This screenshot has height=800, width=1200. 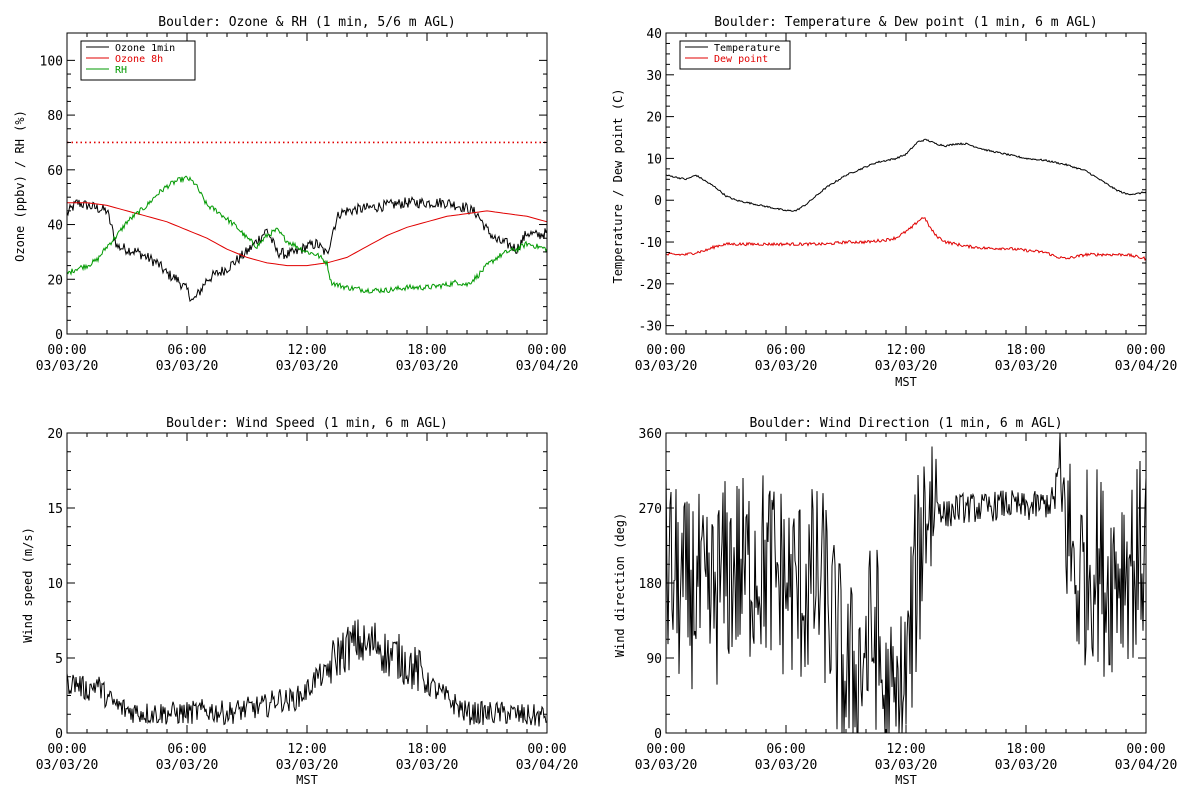 What do you see at coordinates (51, 61) in the screenshot?
I see `y-tick-label: 100` at bounding box center [51, 61].